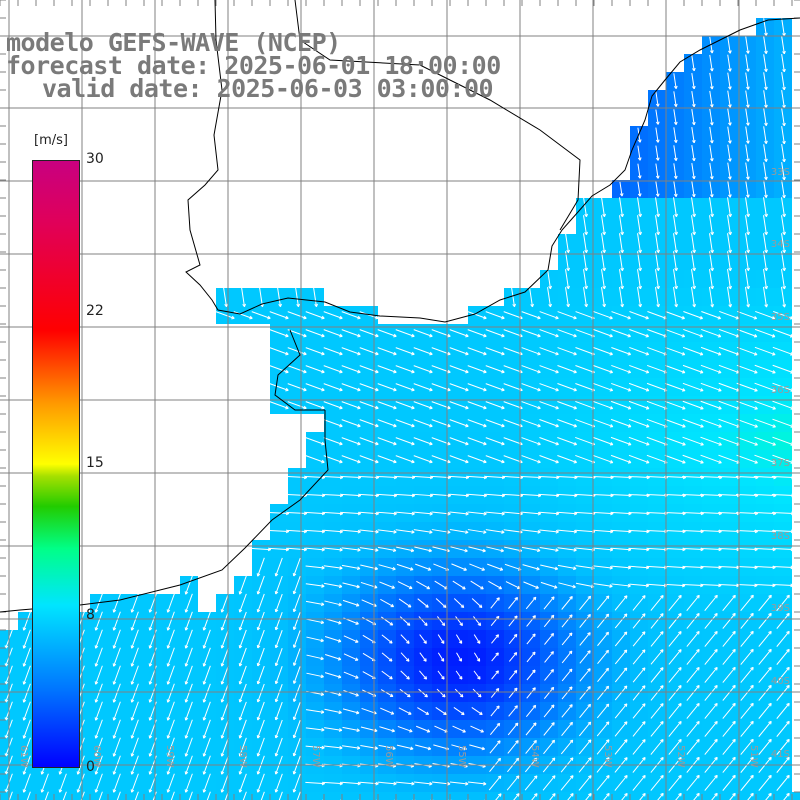  What do you see at coordinates (95, 159) in the screenshot?
I see `colorbar-tick-30: 30` at bounding box center [95, 159].